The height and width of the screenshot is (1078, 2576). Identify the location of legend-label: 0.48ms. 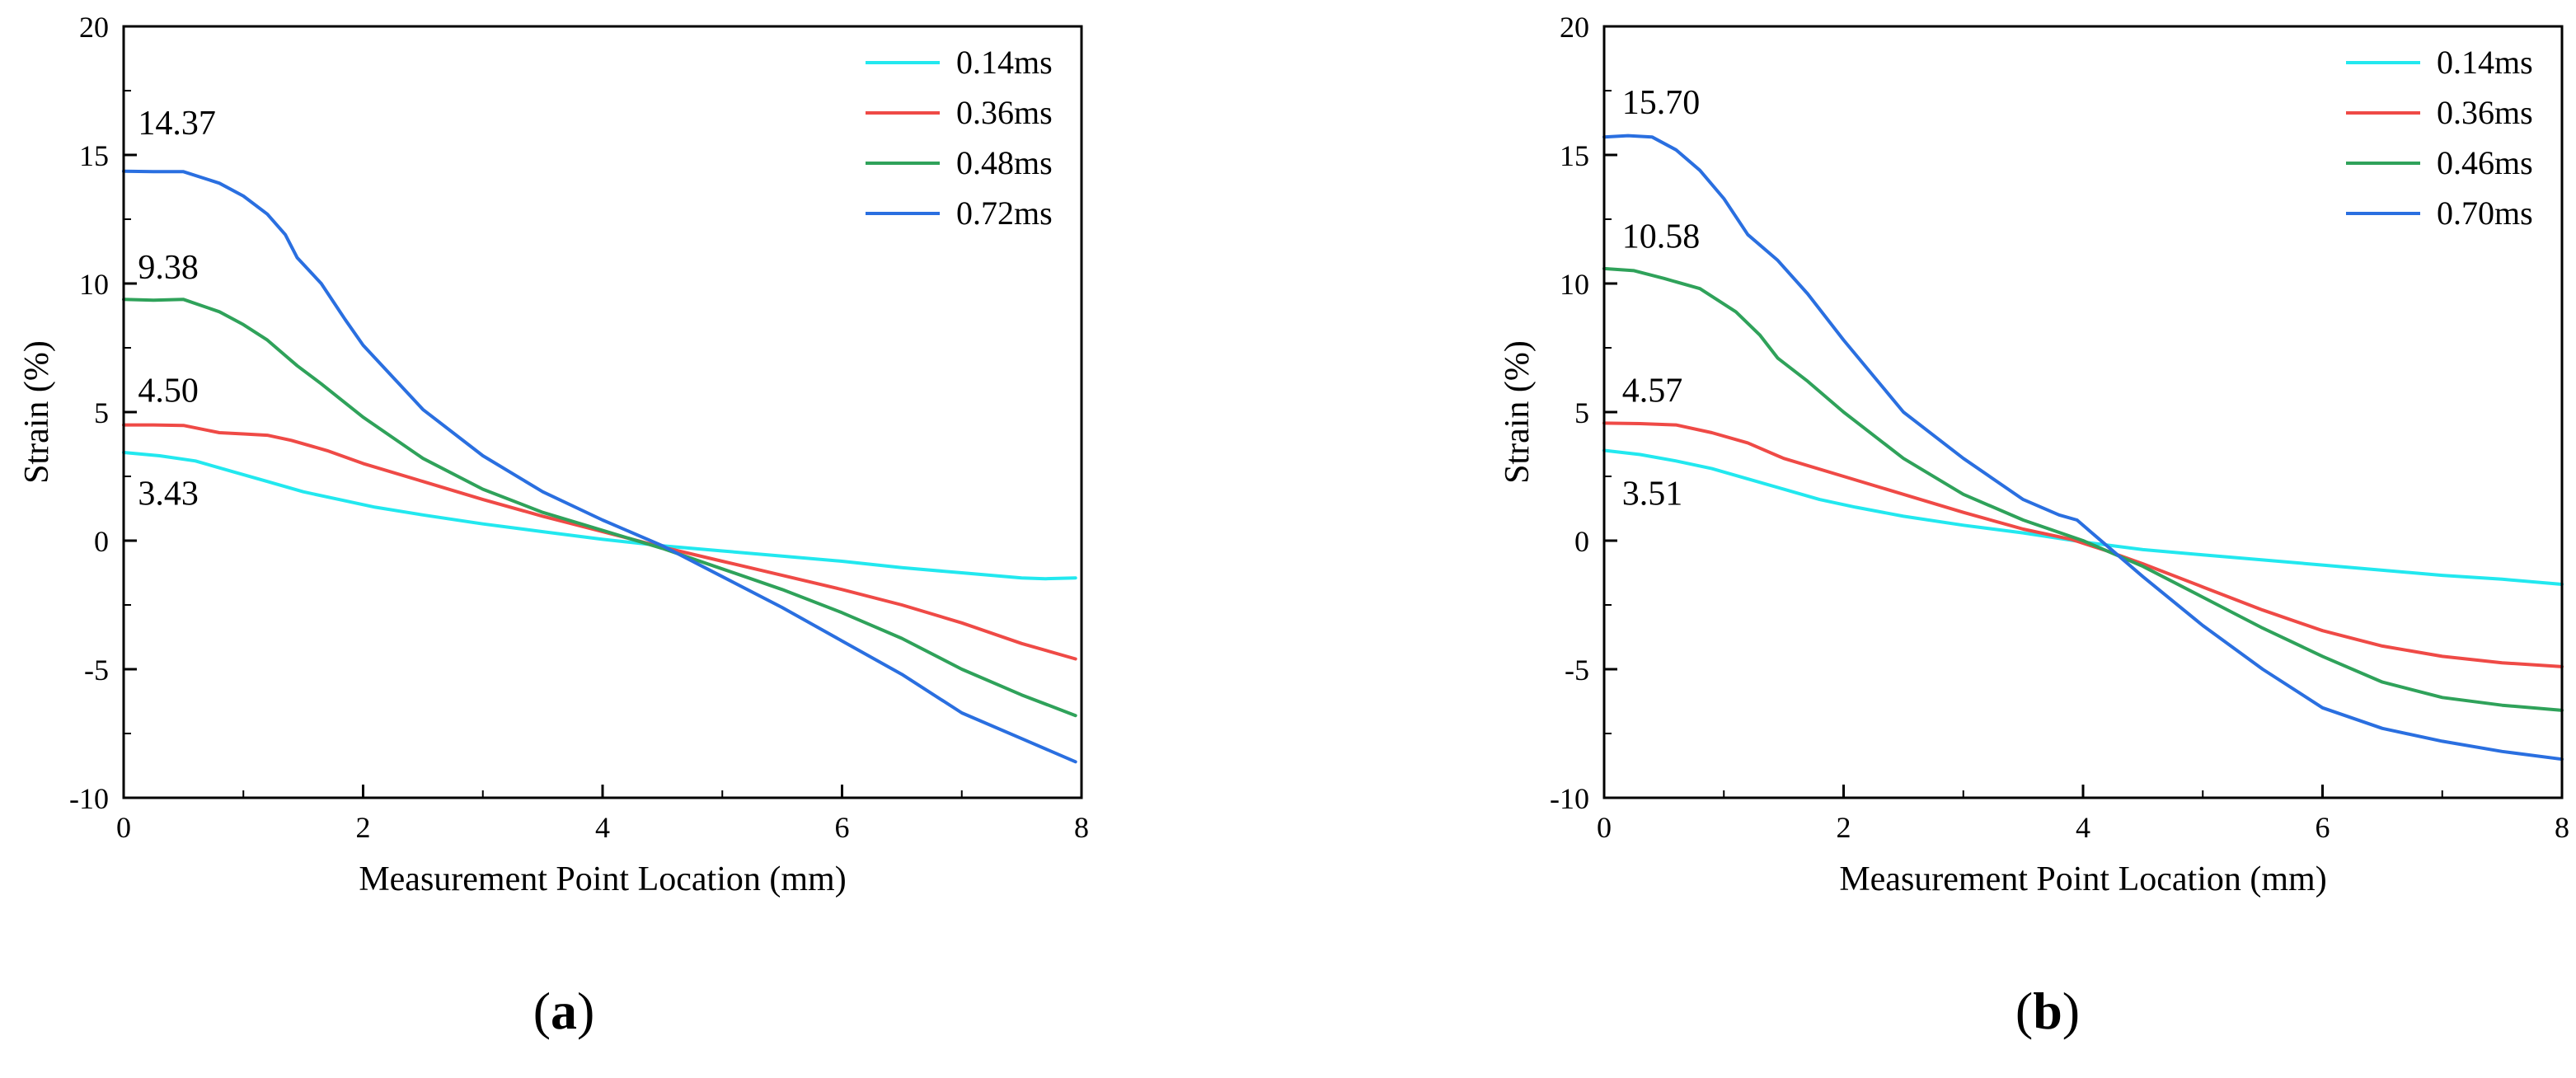
(1004, 162).